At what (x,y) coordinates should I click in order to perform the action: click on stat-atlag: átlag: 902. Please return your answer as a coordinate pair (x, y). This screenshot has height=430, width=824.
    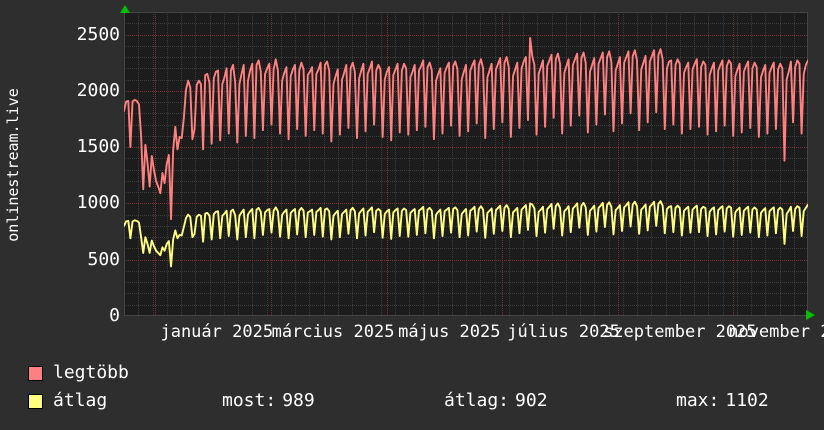
    Looking at the image, I should click on (496, 401).